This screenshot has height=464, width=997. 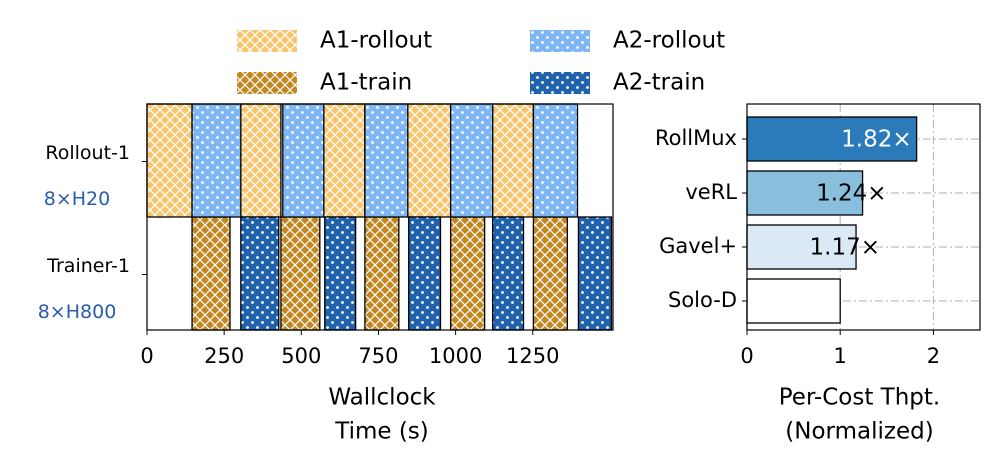 What do you see at coordinates (88, 266) in the screenshot?
I see `y-tick-label: Trainer-1` at bounding box center [88, 266].